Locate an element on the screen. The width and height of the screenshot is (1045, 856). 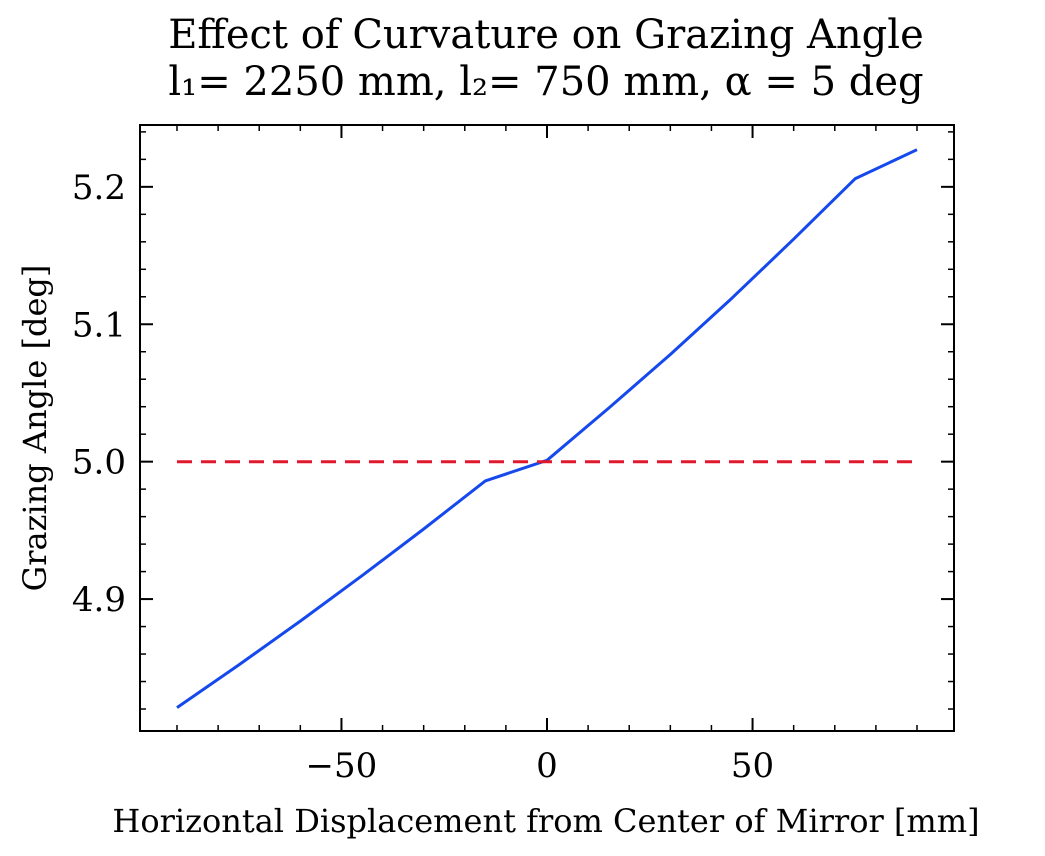
x-tick-label: −50 is located at coordinates (342, 766).